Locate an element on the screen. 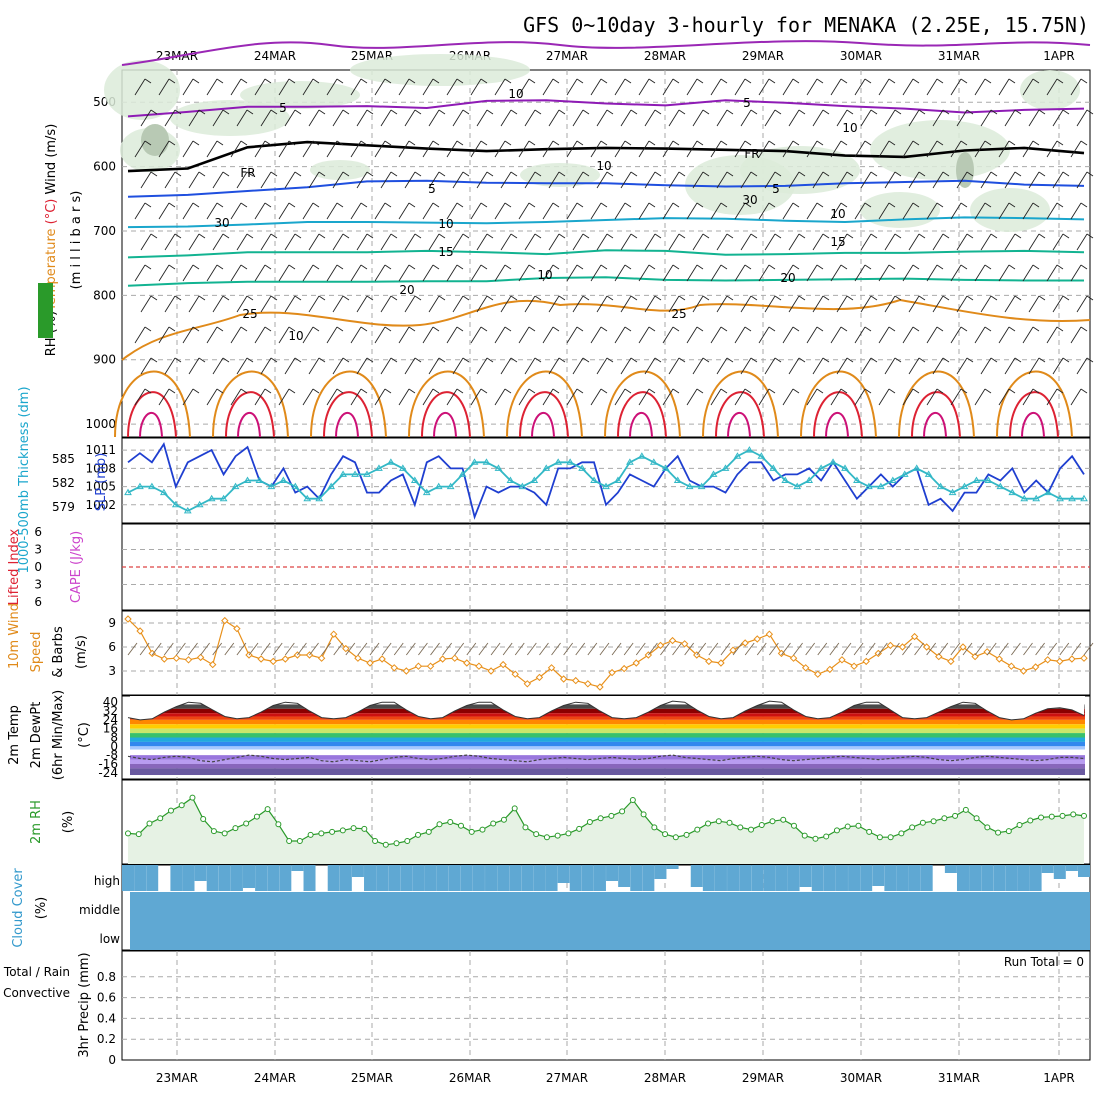 The image size is (1100, 1100). wind-ylabel: 10m Wind is located at coordinates (14, 636).